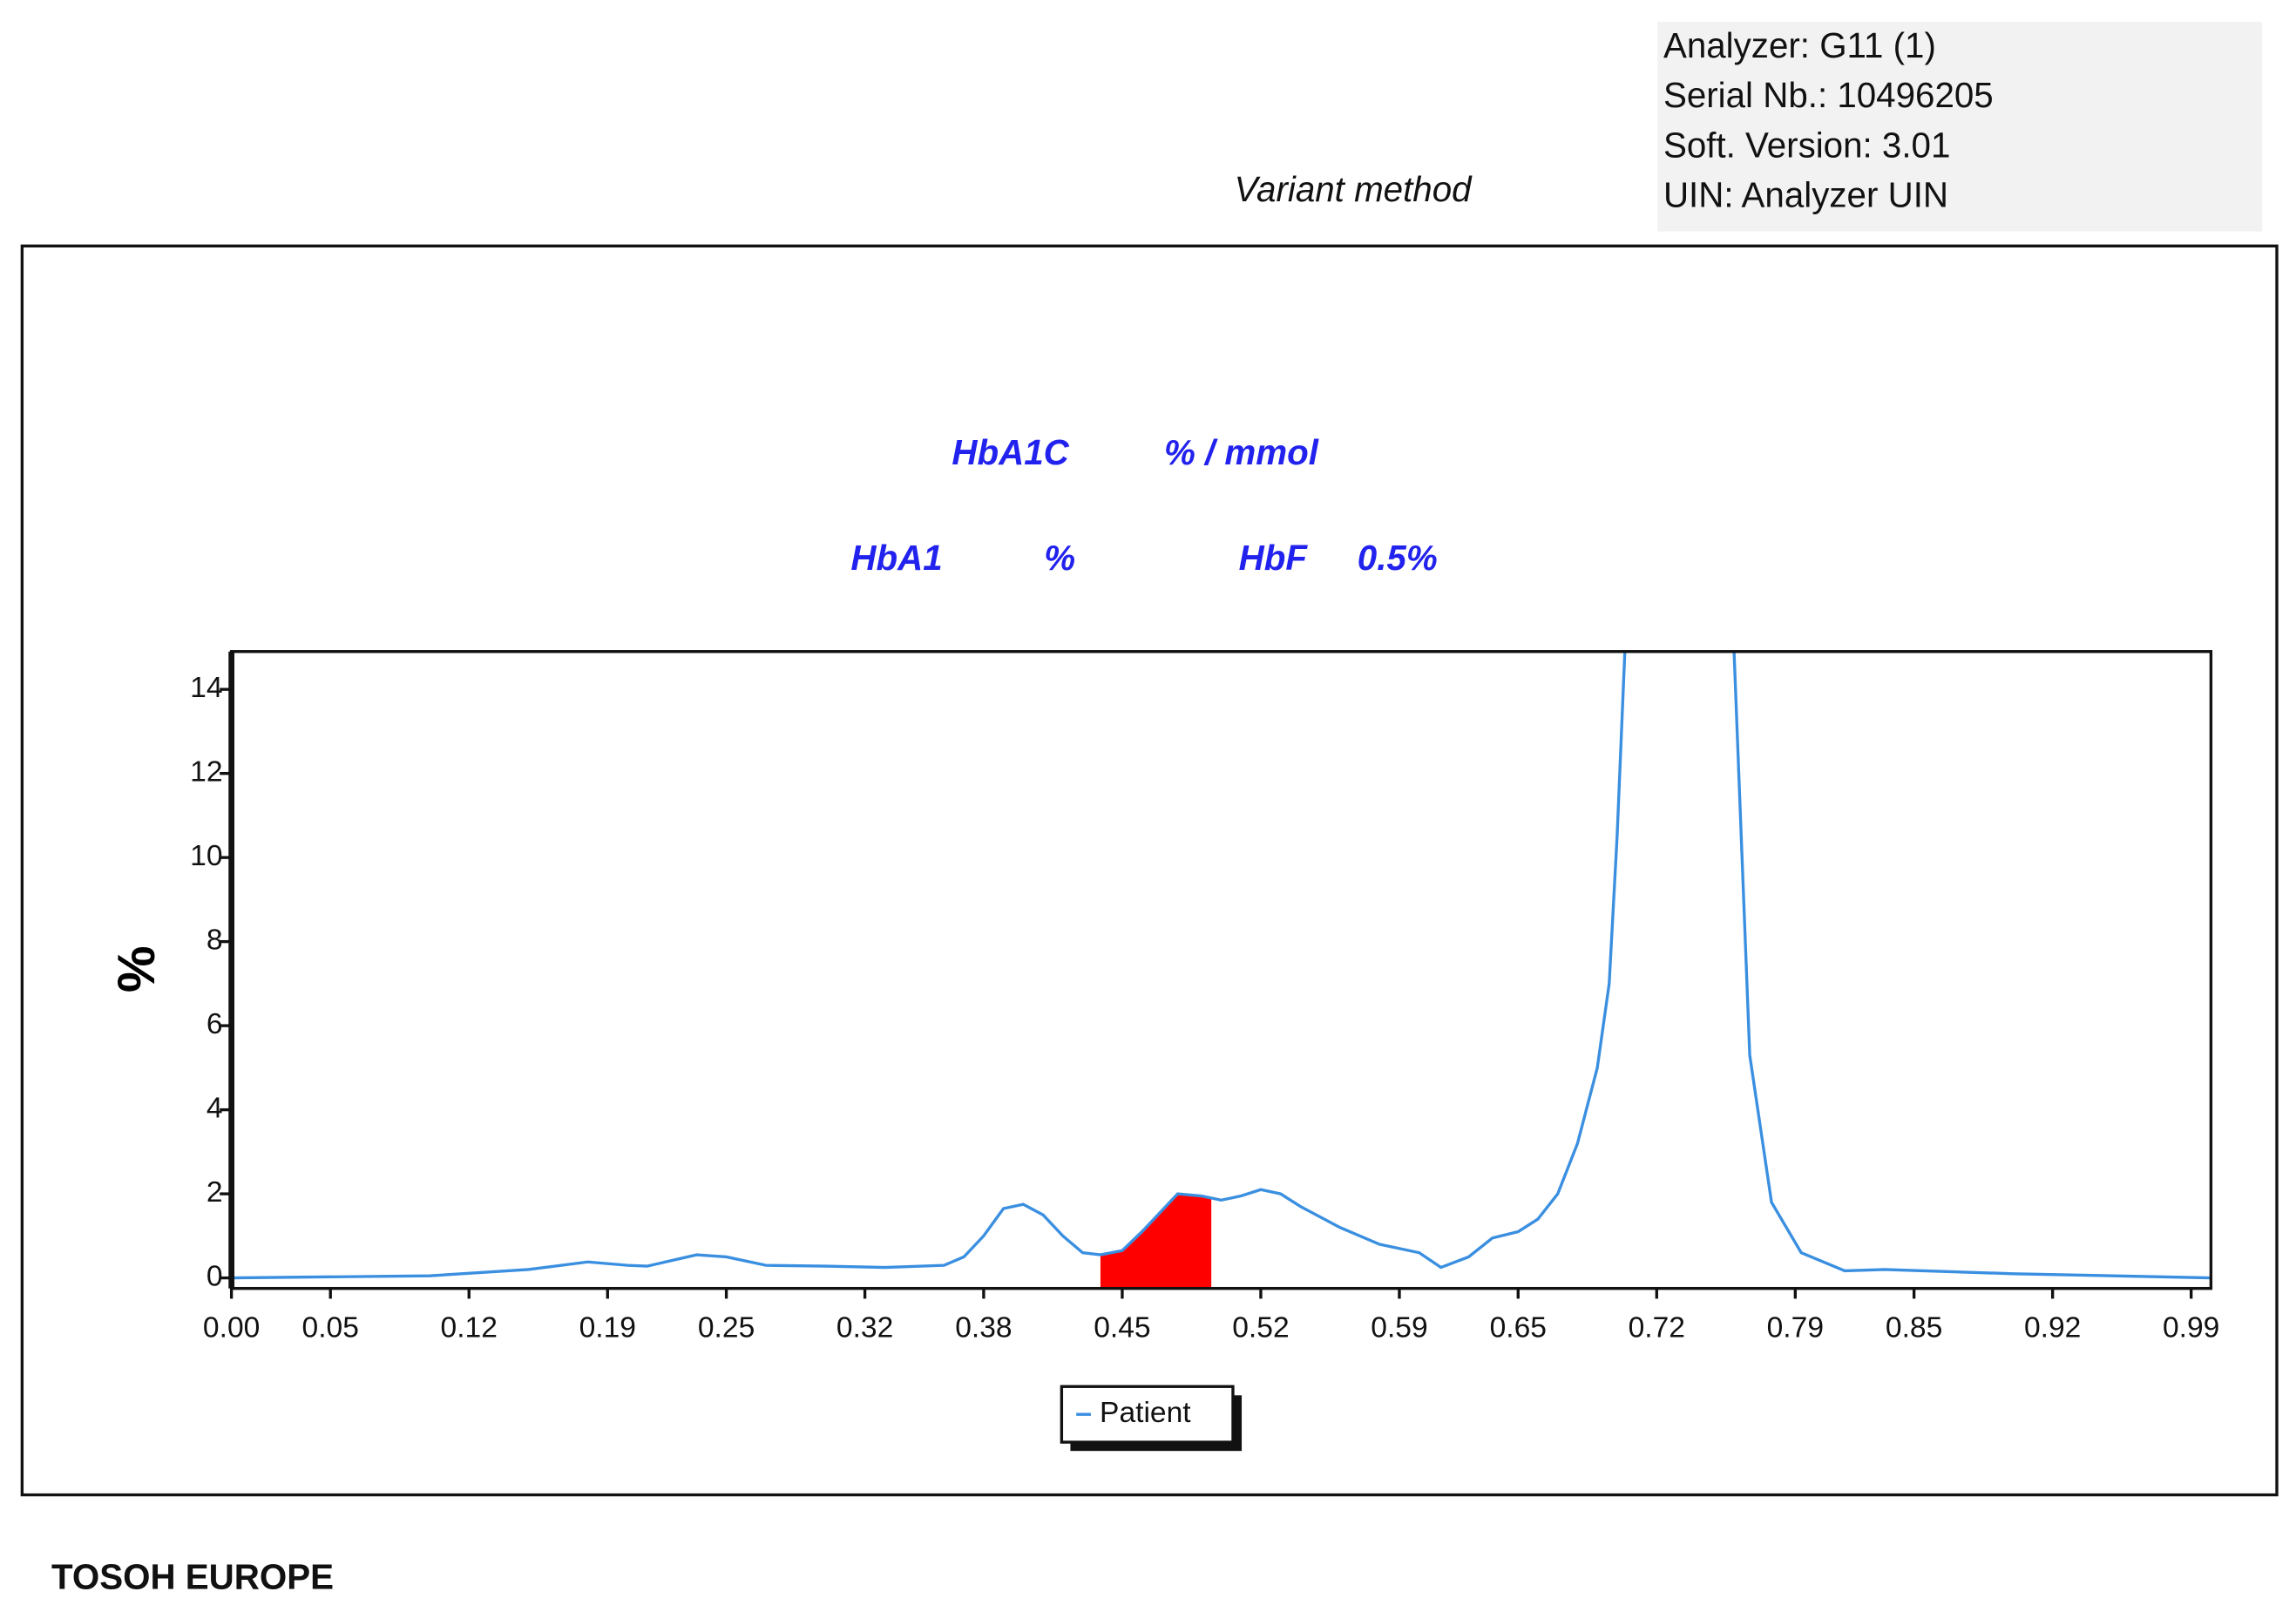 The image size is (2296, 1612). I want to click on y-tick-label: 6, so click(215, 1024).